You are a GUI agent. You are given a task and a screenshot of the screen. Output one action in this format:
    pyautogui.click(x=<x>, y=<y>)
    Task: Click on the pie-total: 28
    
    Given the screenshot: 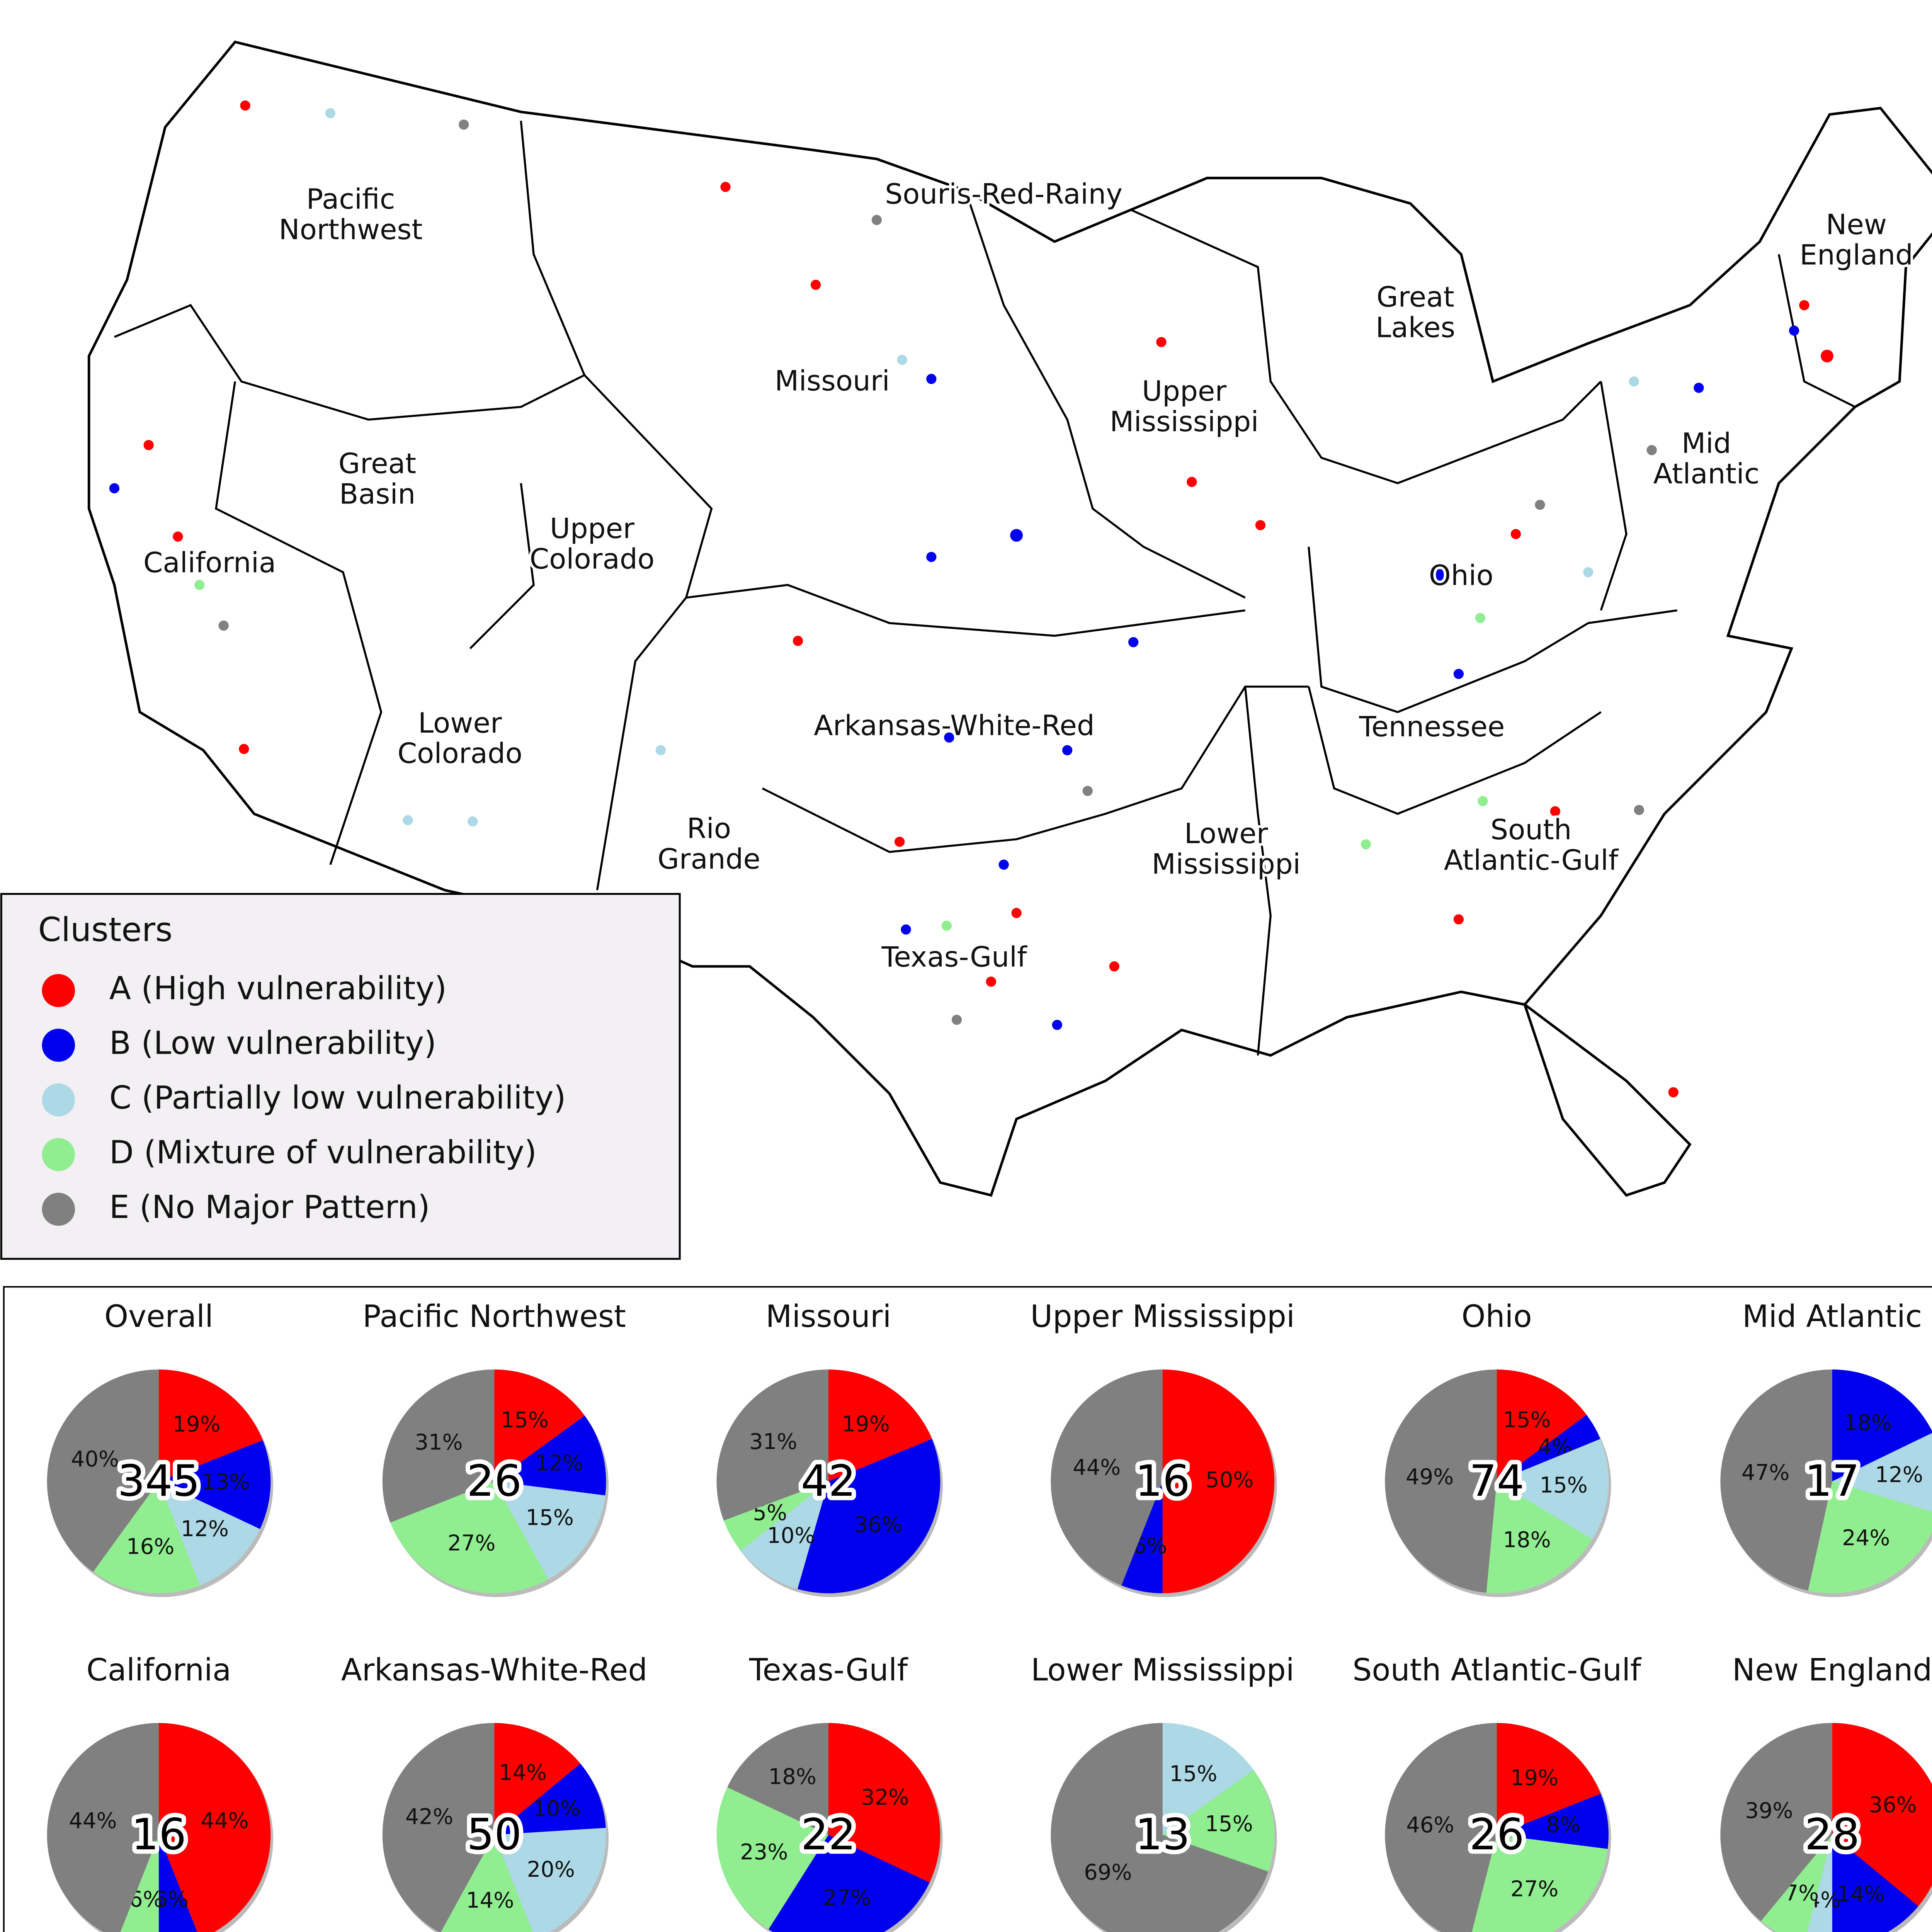 What is the action you would take?
    pyautogui.click(x=1832, y=1835)
    